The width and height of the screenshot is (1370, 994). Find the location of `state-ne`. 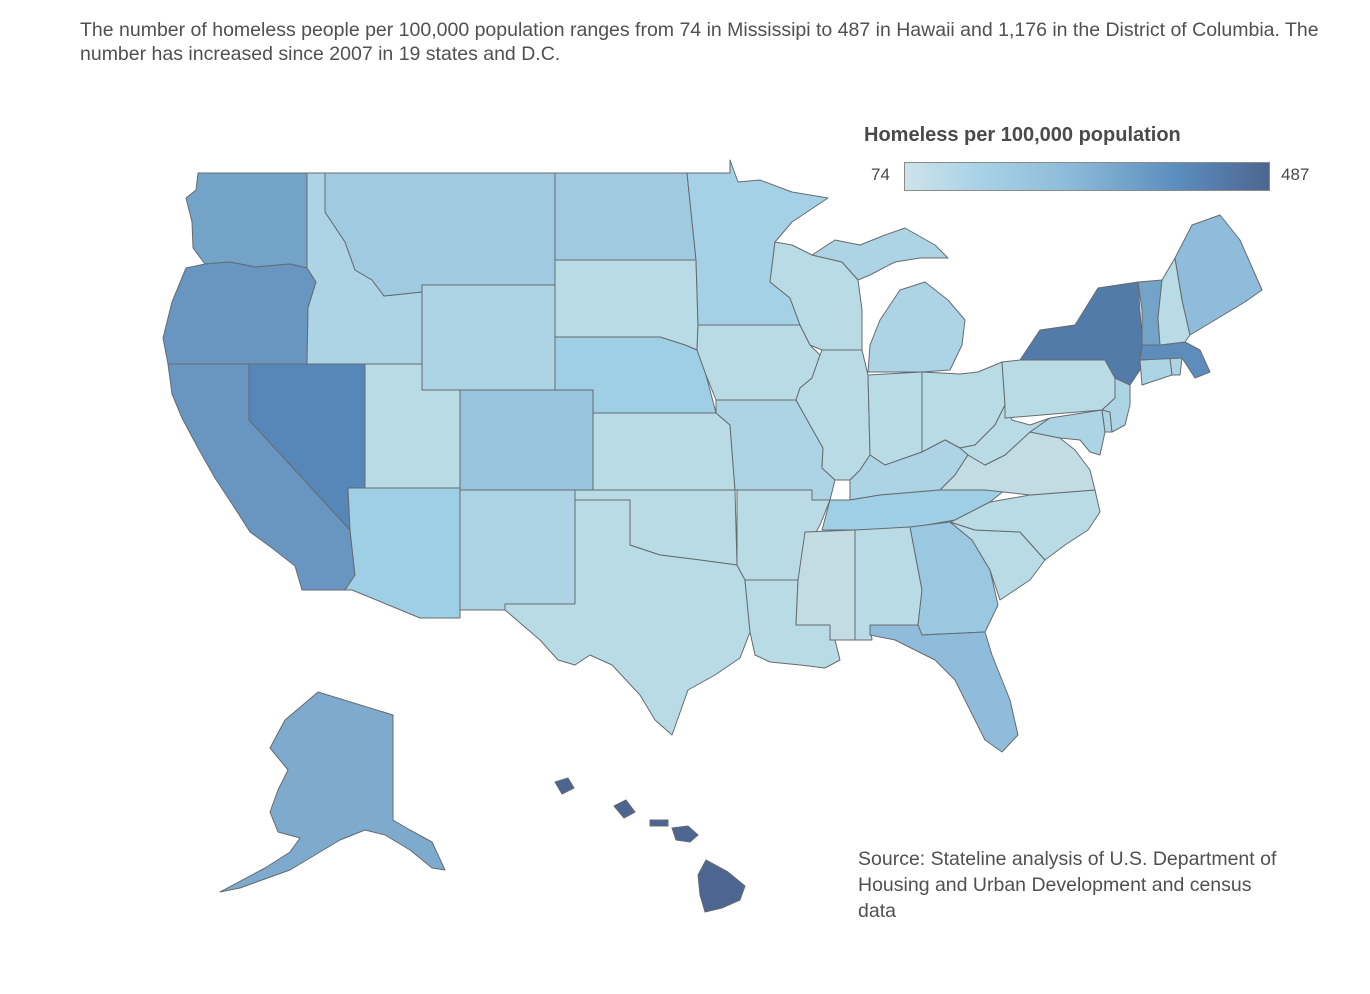

state-ne is located at coordinates (635, 375).